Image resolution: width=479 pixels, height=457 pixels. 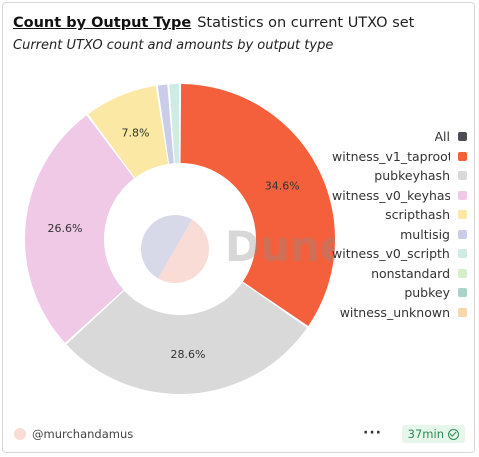 I want to click on more-options-icon: ···, so click(x=372, y=433).